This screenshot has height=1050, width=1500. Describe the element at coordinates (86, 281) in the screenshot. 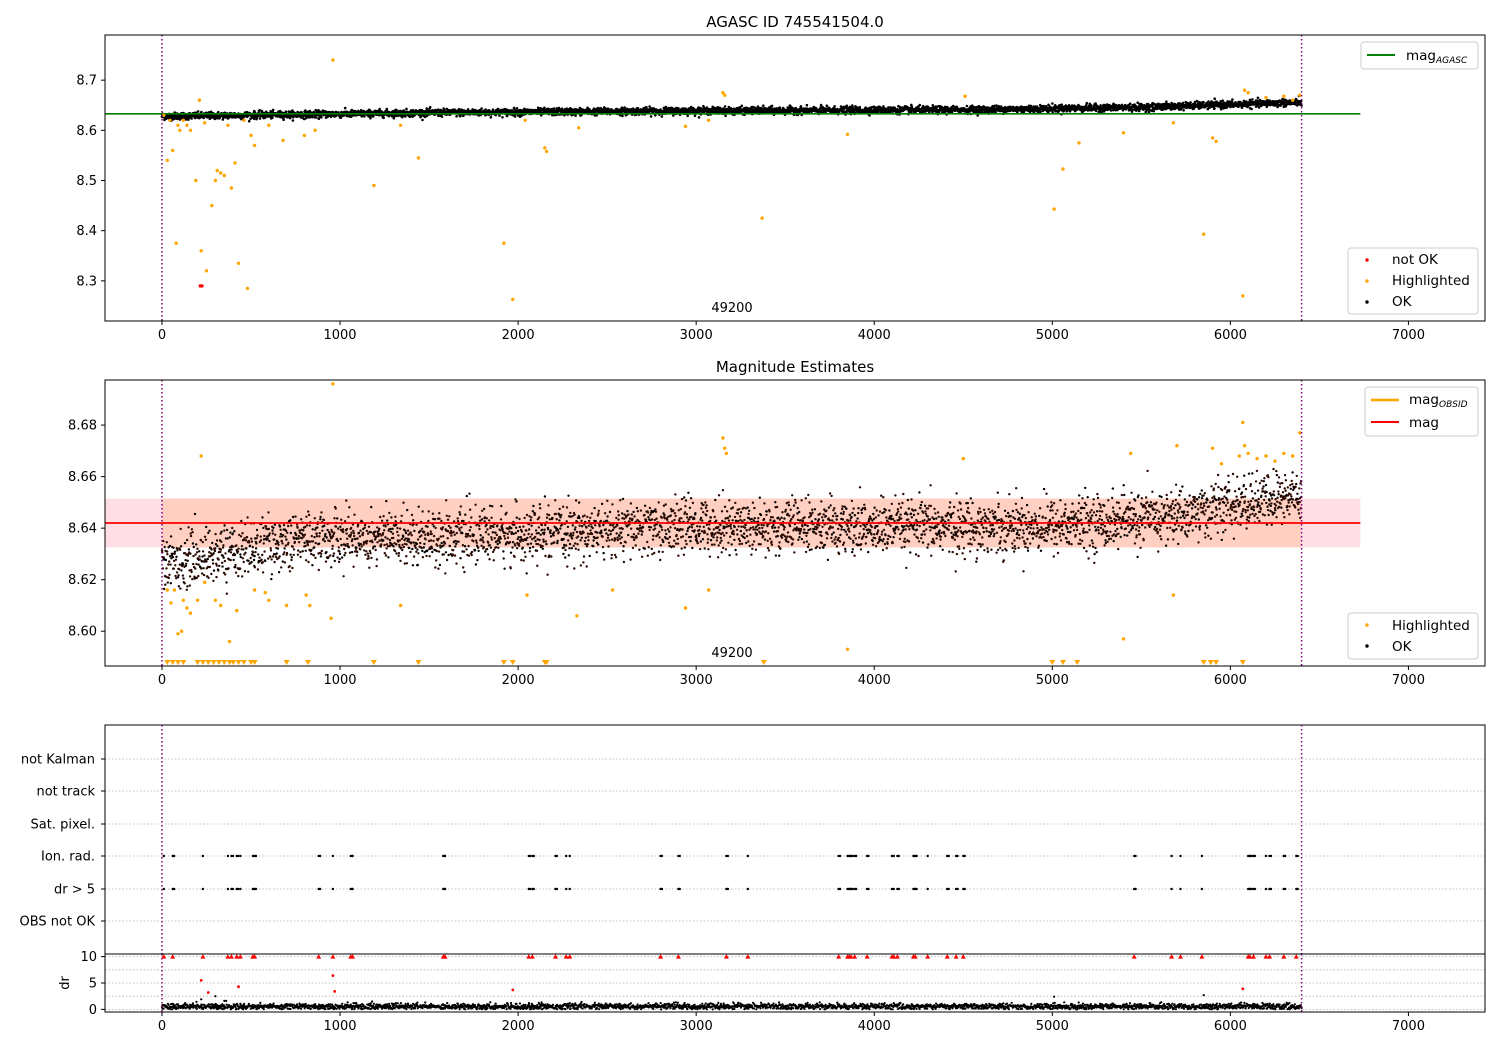

I see `y-tick-label: 8.3` at that location.